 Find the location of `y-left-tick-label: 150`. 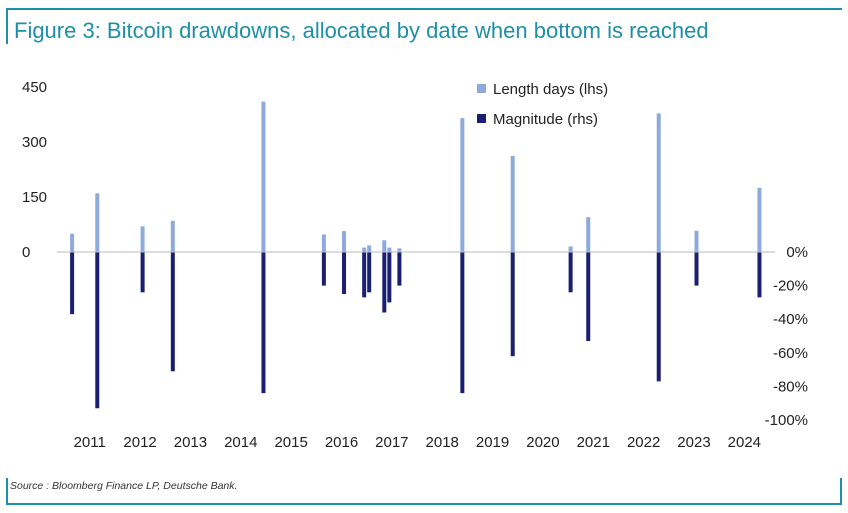

y-left-tick-label: 150 is located at coordinates (34, 197).